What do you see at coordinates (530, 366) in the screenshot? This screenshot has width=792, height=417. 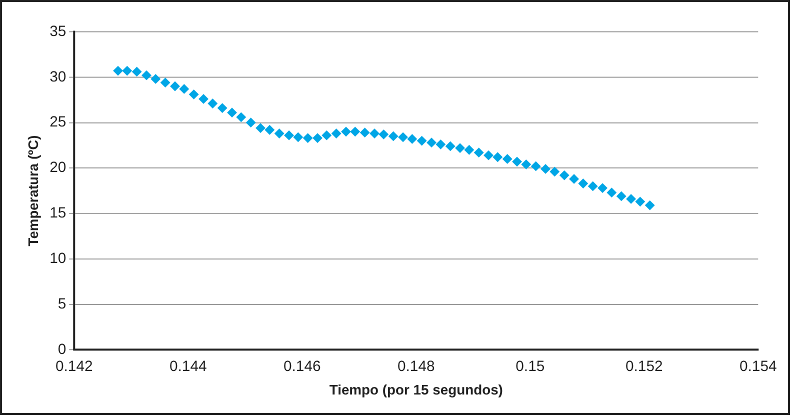 I see `x-tick-label: 0.15` at bounding box center [530, 366].